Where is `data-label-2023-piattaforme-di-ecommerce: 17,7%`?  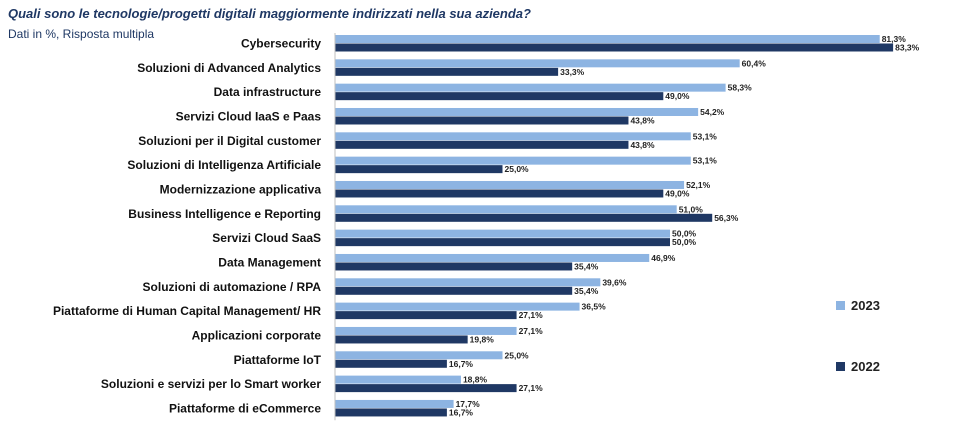
data-label-2023-piattaforme-di-ecommerce: 17,7% is located at coordinates (468, 404).